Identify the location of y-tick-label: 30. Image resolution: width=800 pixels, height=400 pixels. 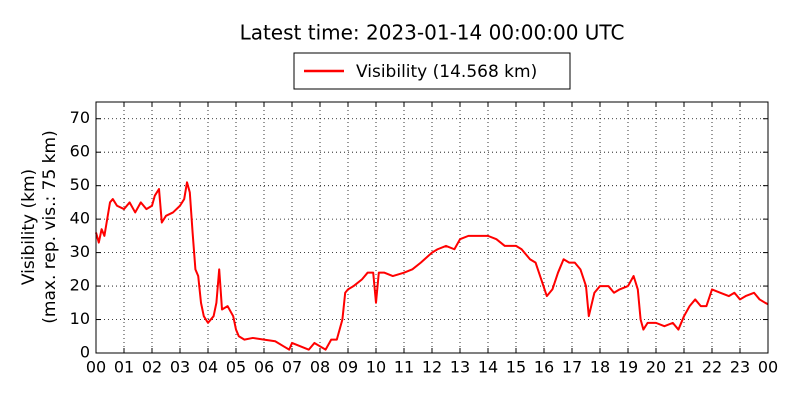
(80, 251).